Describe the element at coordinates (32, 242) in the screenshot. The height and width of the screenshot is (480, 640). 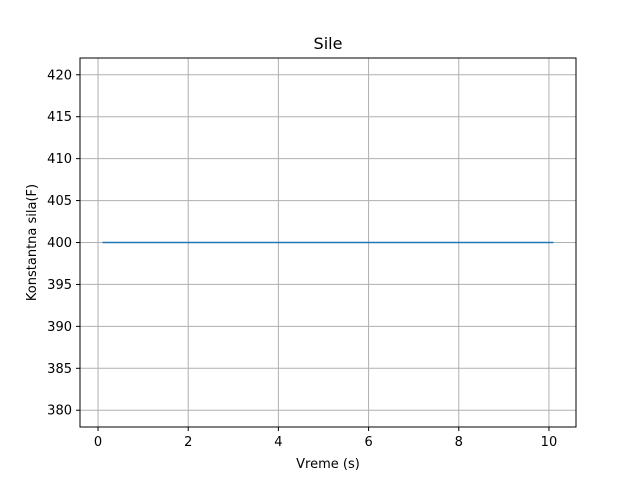
I see `y-axis-label: Konstantna sila(F)` at that location.